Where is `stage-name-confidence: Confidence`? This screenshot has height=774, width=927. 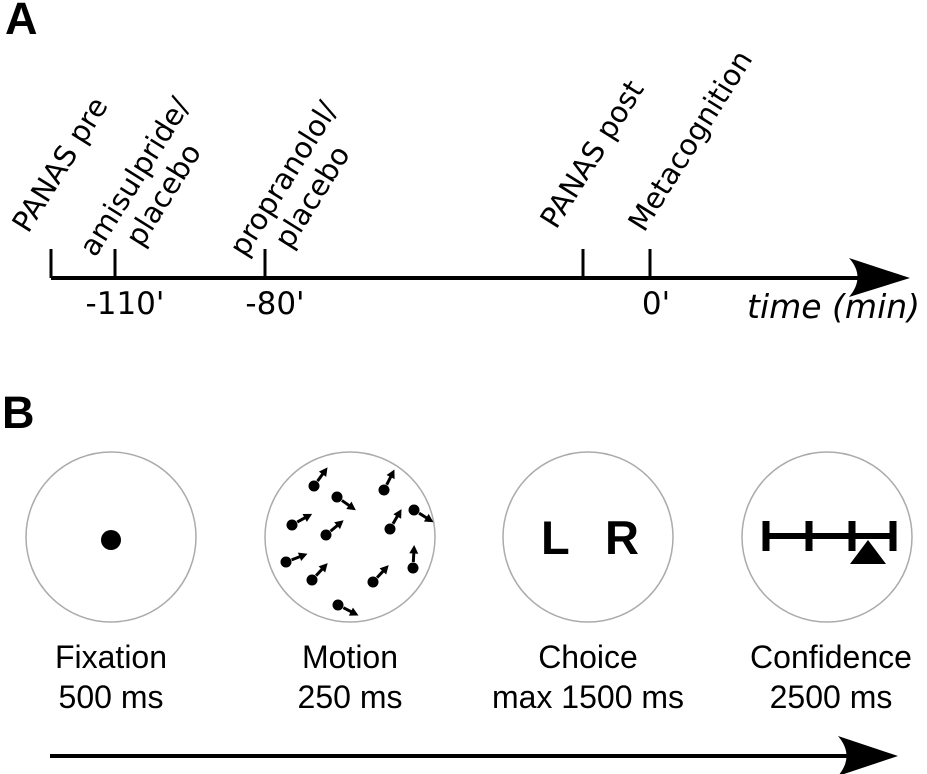 stage-name-confidence: Confidence is located at coordinates (831, 657).